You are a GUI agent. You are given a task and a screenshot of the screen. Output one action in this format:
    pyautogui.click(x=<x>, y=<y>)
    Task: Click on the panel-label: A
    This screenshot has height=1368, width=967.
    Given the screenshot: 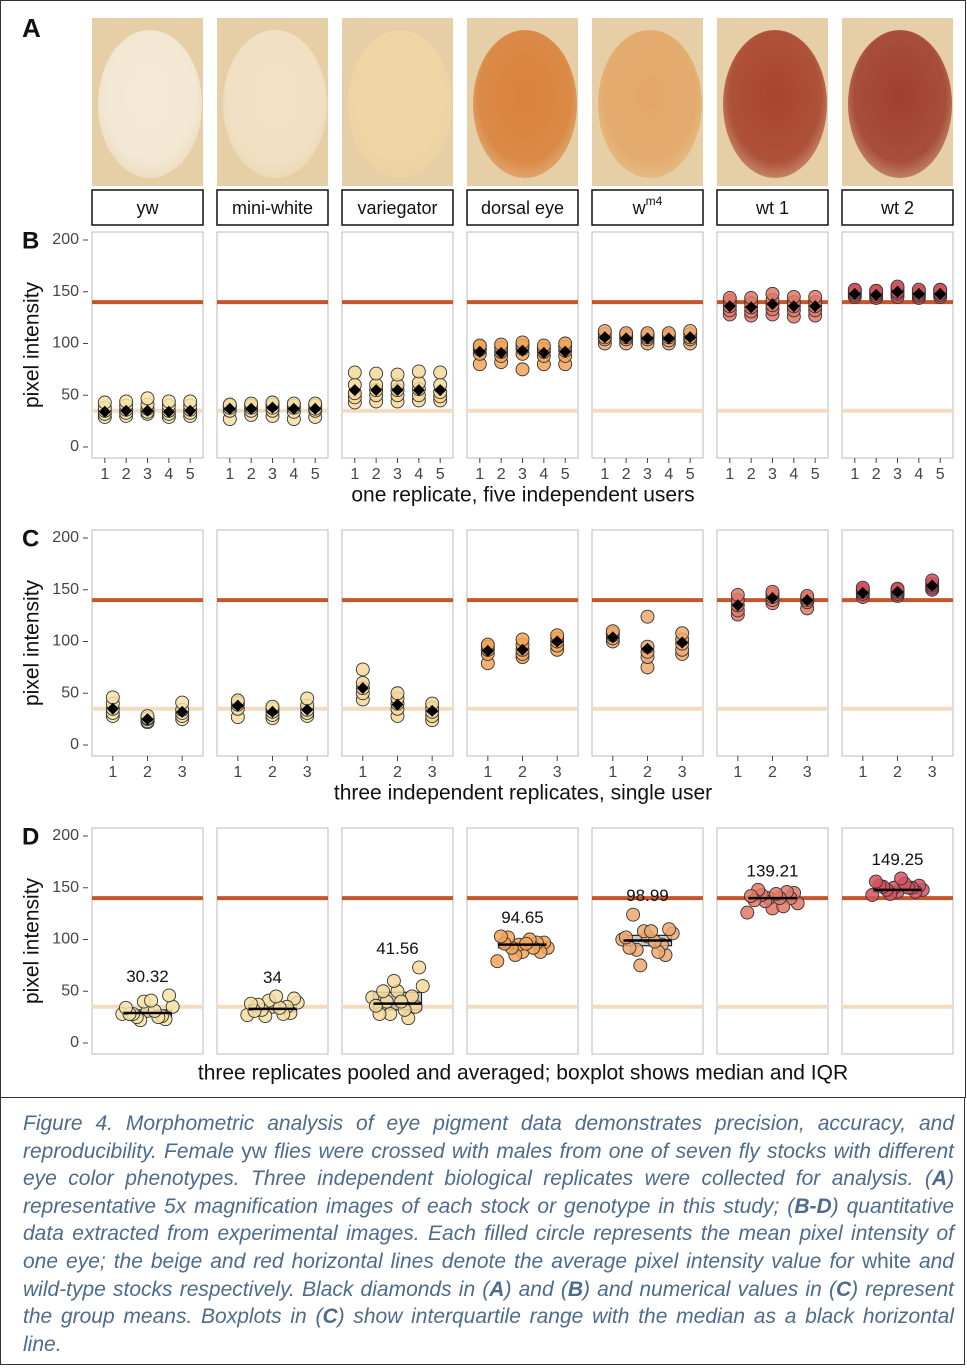 What is the action you would take?
    pyautogui.click(x=31, y=28)
    